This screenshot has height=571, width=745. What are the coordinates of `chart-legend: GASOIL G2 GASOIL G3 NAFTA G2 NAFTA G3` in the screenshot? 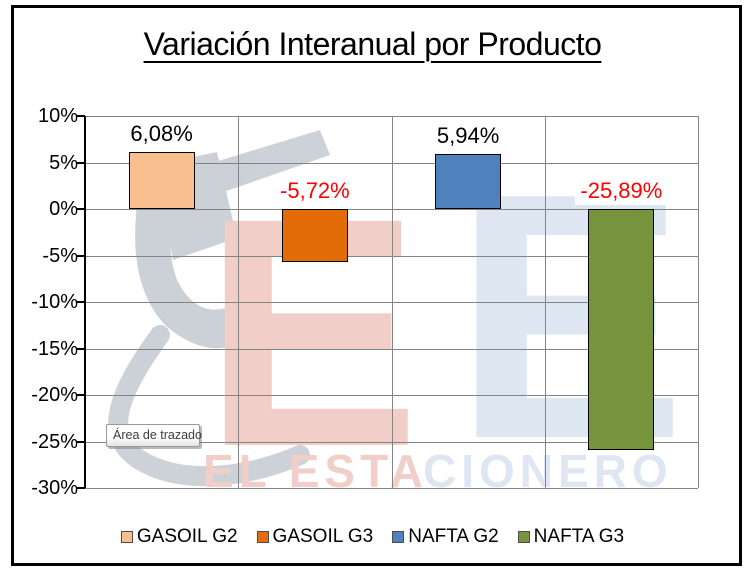 It's located at (372, 537).